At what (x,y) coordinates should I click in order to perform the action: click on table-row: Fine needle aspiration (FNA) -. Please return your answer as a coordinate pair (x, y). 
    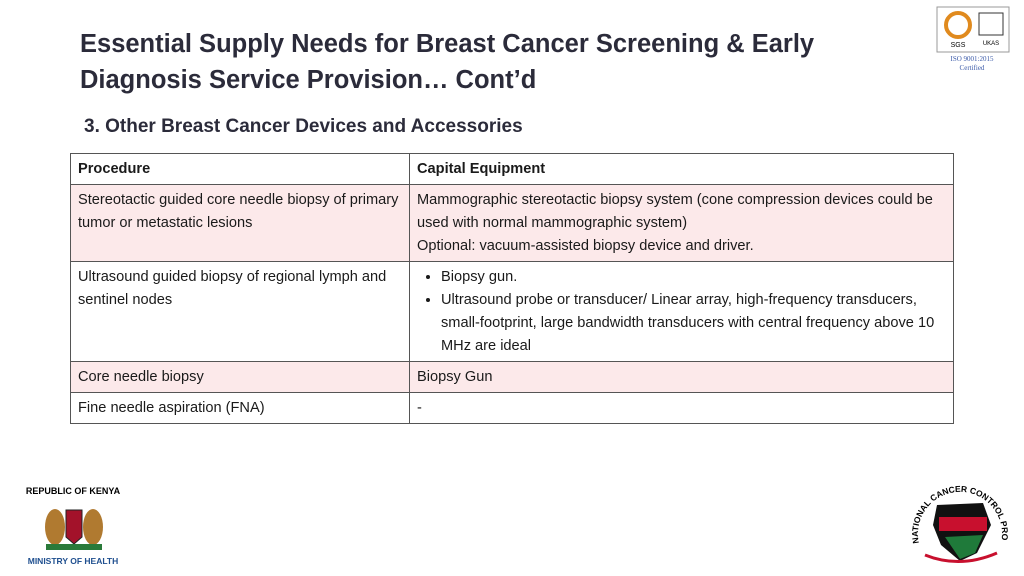
    Looking at the image, I should click on (512, 408).